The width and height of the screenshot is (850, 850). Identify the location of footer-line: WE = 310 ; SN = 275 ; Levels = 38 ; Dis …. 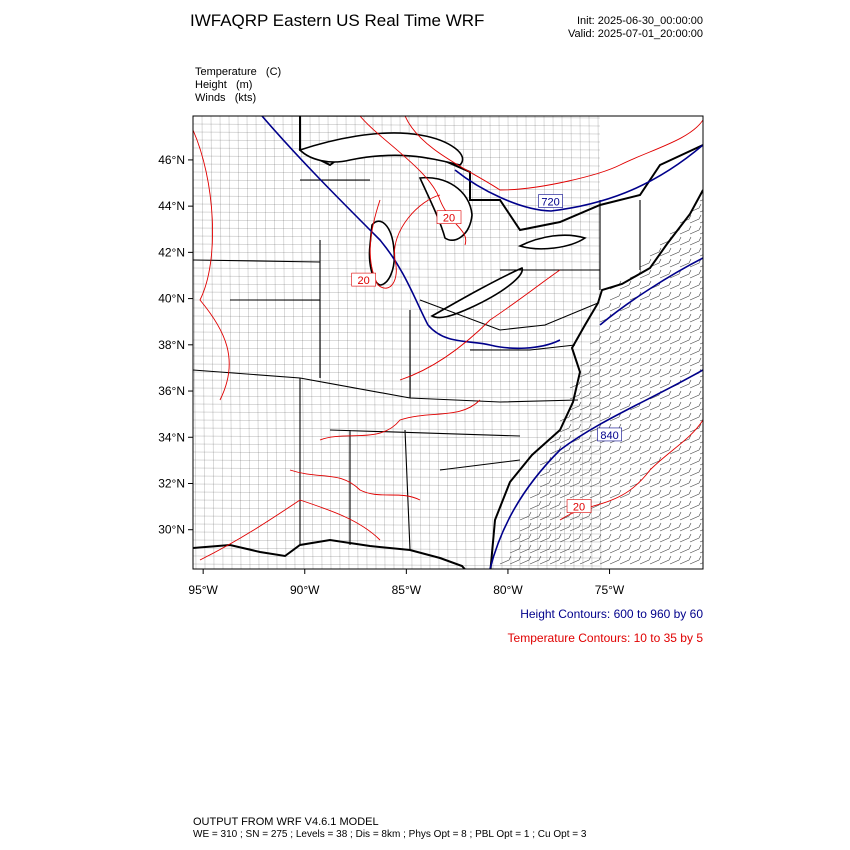
(390, 834).